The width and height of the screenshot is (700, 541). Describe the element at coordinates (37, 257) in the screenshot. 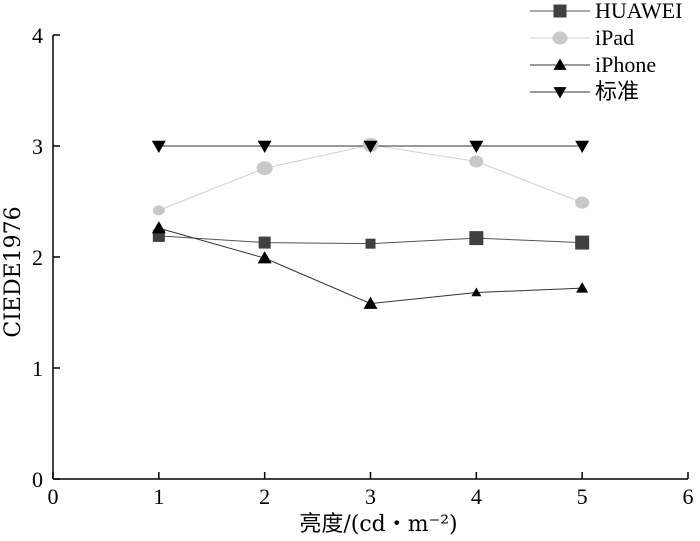

I see `y-tick-label: 2` at that location.